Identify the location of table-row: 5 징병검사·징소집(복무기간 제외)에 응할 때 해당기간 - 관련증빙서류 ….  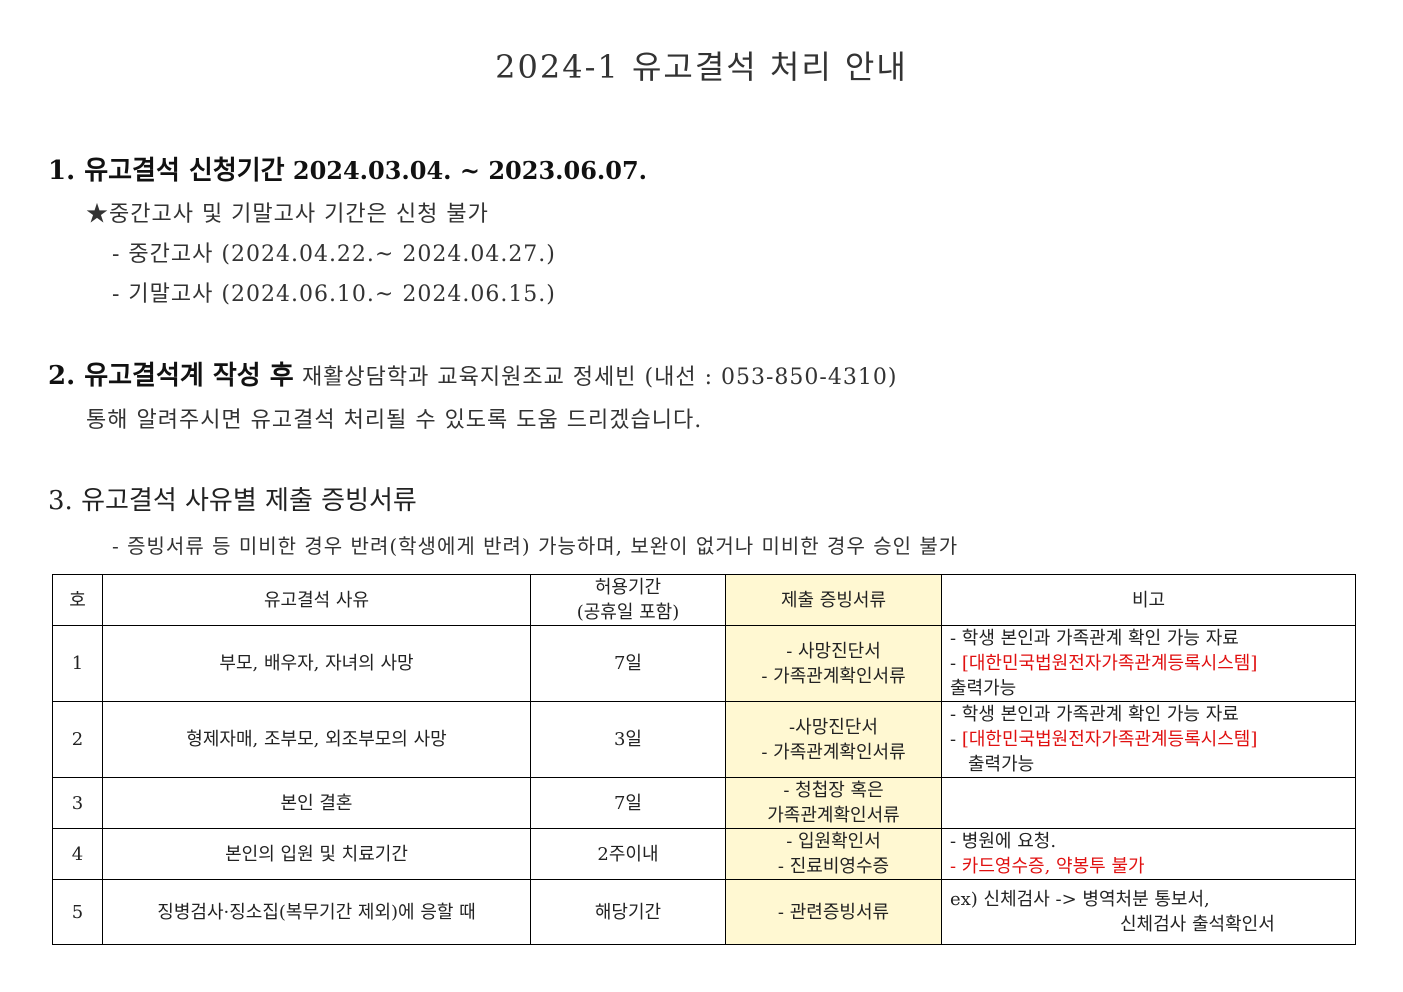
(704, 912).